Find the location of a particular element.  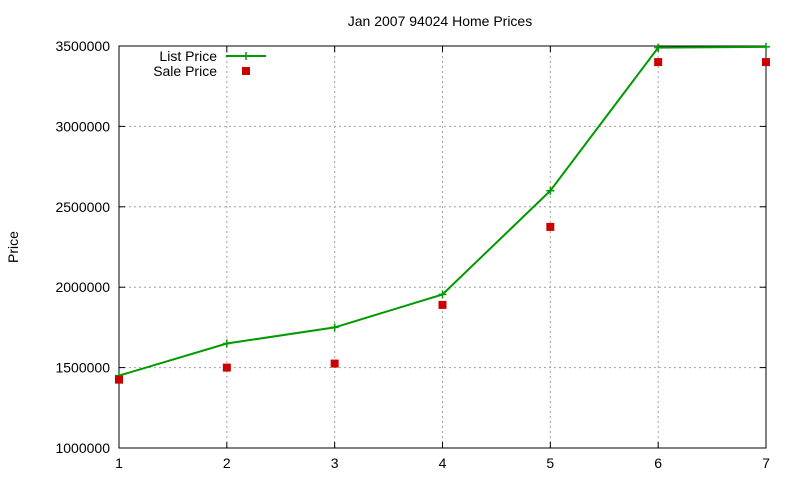

legend-swatch-list-price is located at coordinates (246, 56).